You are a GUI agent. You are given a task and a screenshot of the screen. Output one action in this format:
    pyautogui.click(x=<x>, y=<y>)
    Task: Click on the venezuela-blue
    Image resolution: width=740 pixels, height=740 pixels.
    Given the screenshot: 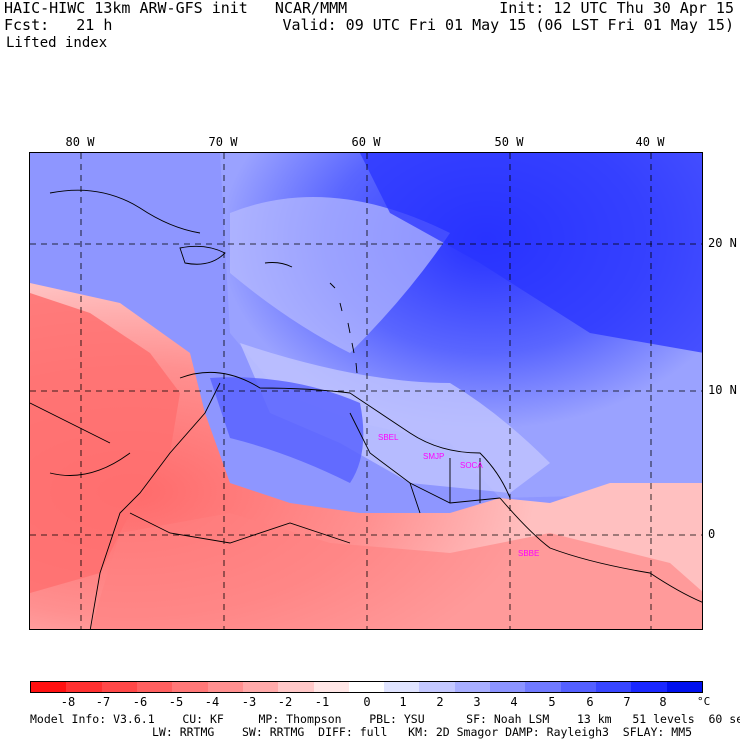 What is the action you would take?
    pyautogui.click(x=287, y=430)
    